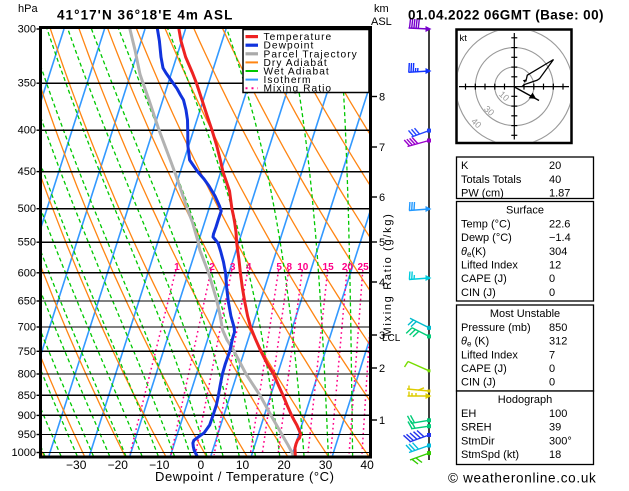  What do you see at coordinates (27, 209) in the screenshot?
I see `svg-text: 500` at bounding box center [27, 209].